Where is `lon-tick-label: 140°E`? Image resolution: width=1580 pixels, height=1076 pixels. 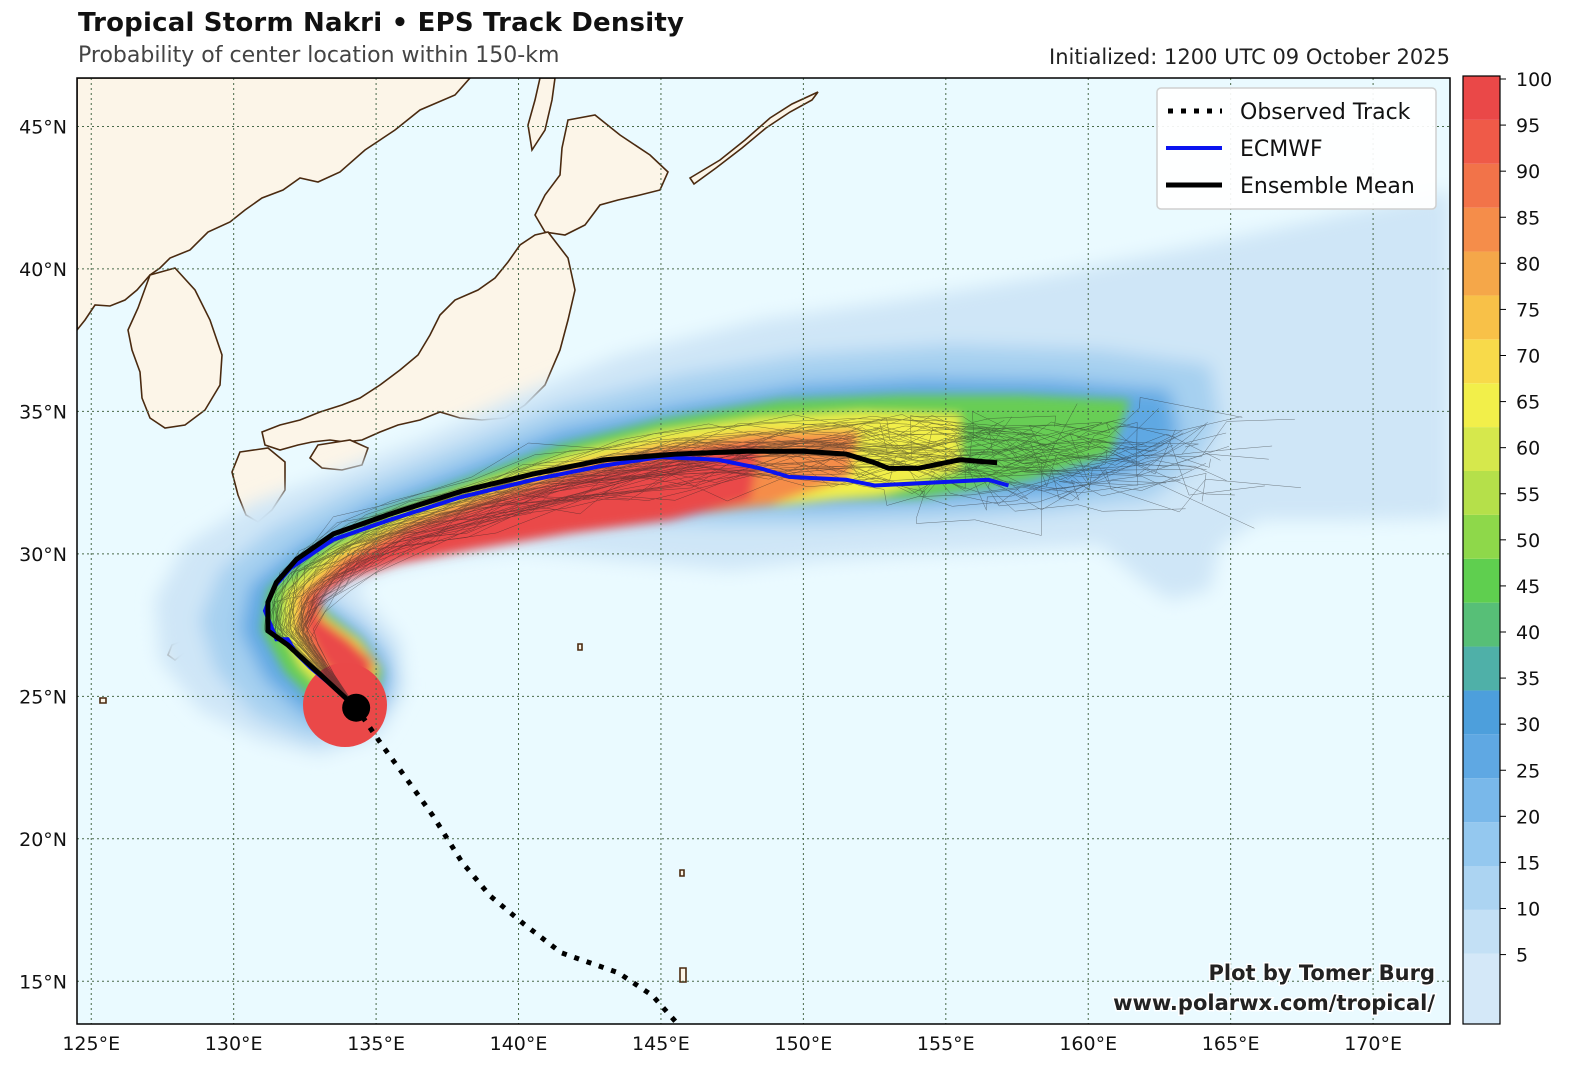 lon-tick-label: 140°E is located at coordinates (519, 1044).